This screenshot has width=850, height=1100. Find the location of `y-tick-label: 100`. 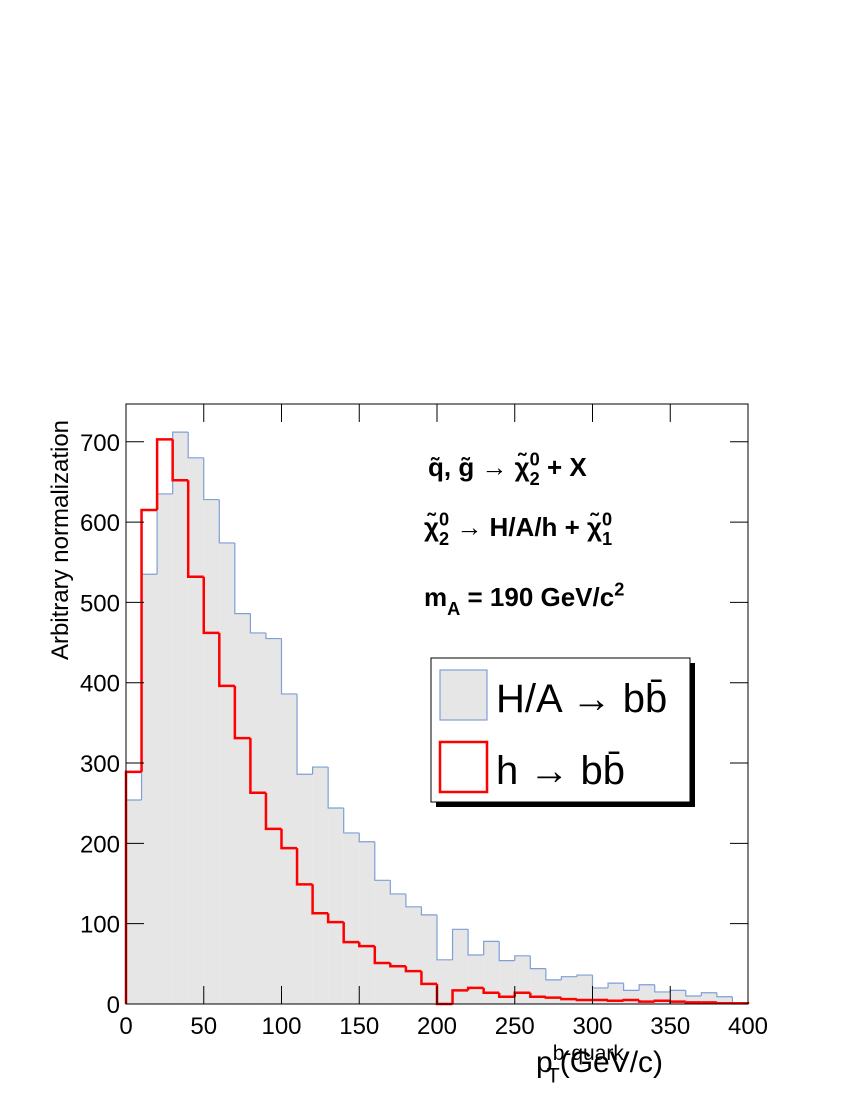

y-tick-label: 100 is located at coordinates (100, 925).